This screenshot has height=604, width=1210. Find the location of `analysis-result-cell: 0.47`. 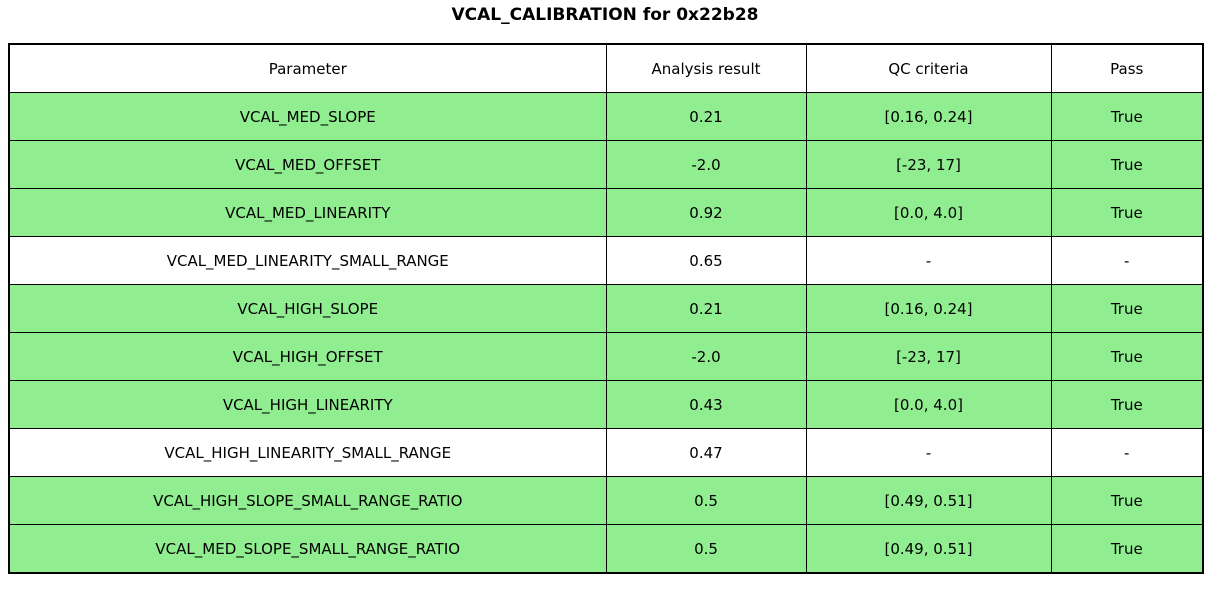

analysis-result-cell: 0.47 is located at coordinates (706, 452).